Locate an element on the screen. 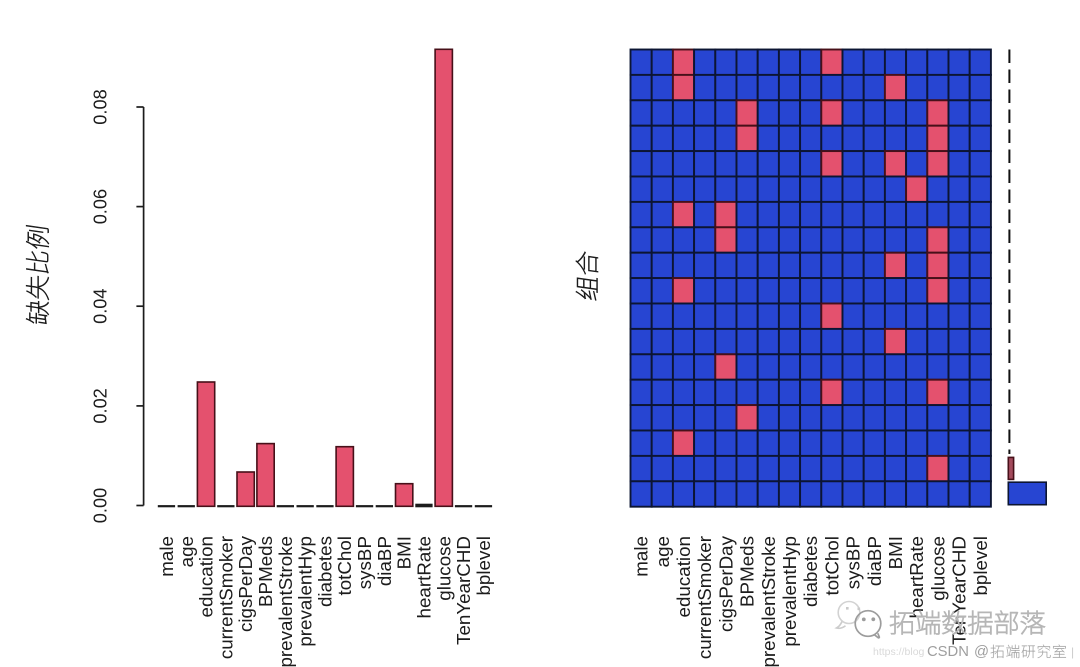  svg-text: https://blog is located at coordinates (899, 652).